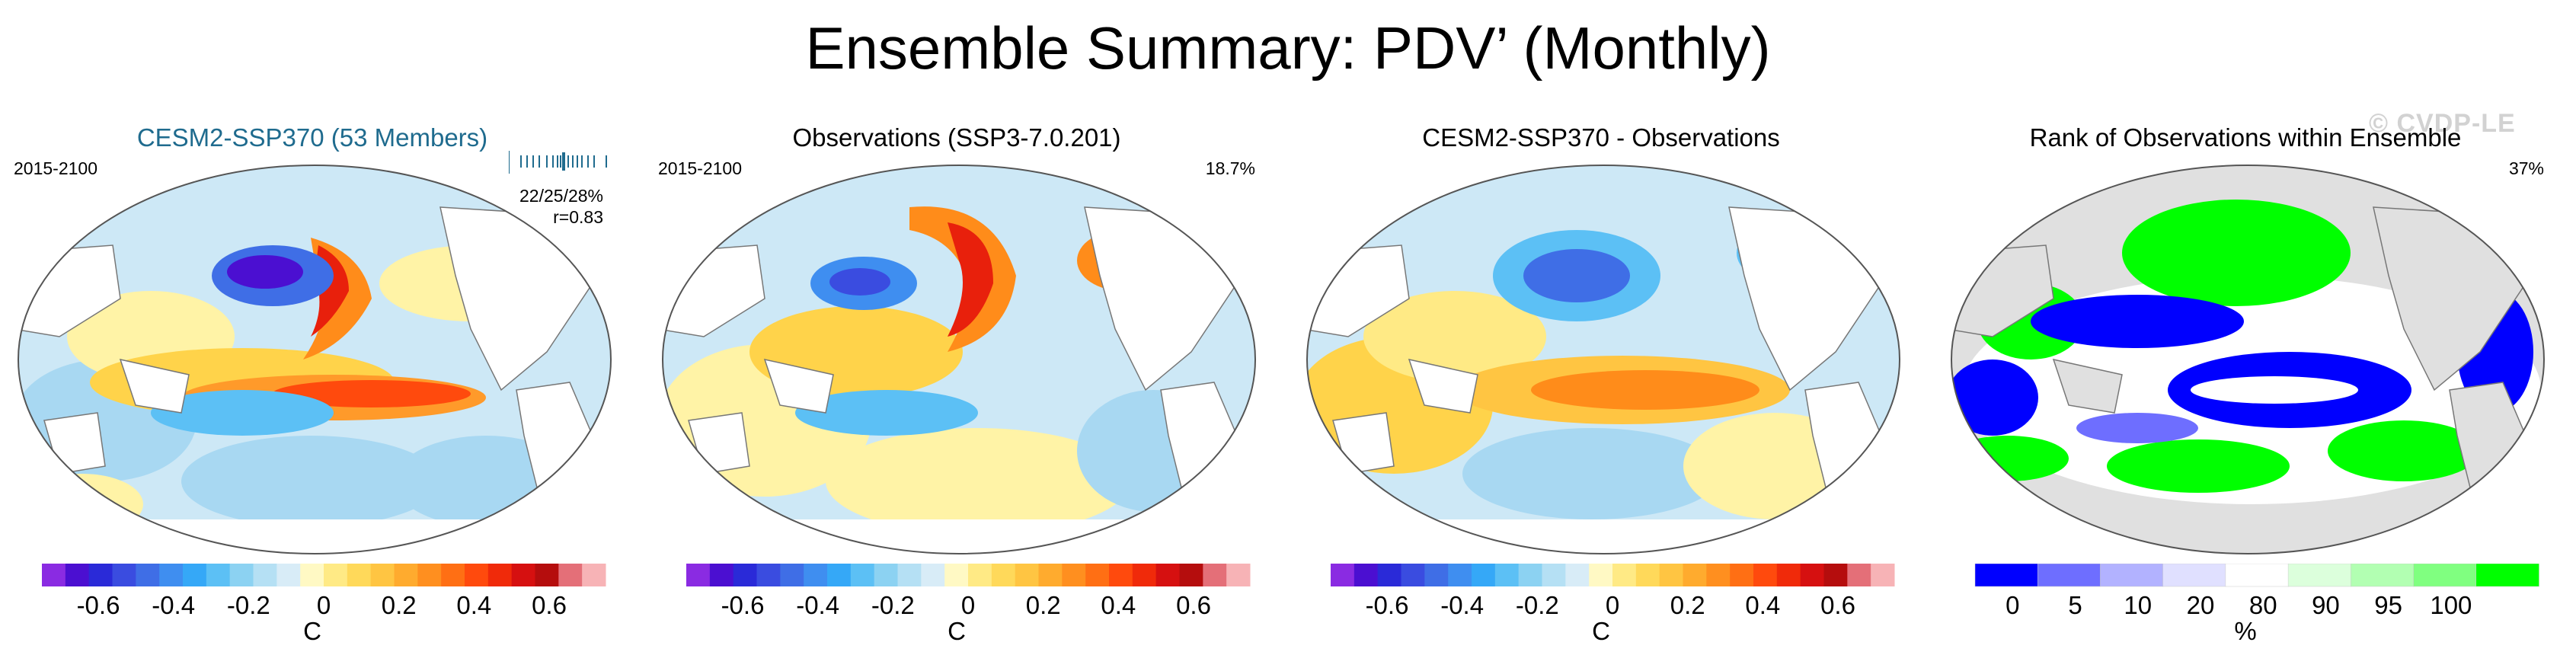  I want to click on period-label: 2015-2100, so click(700, 168).